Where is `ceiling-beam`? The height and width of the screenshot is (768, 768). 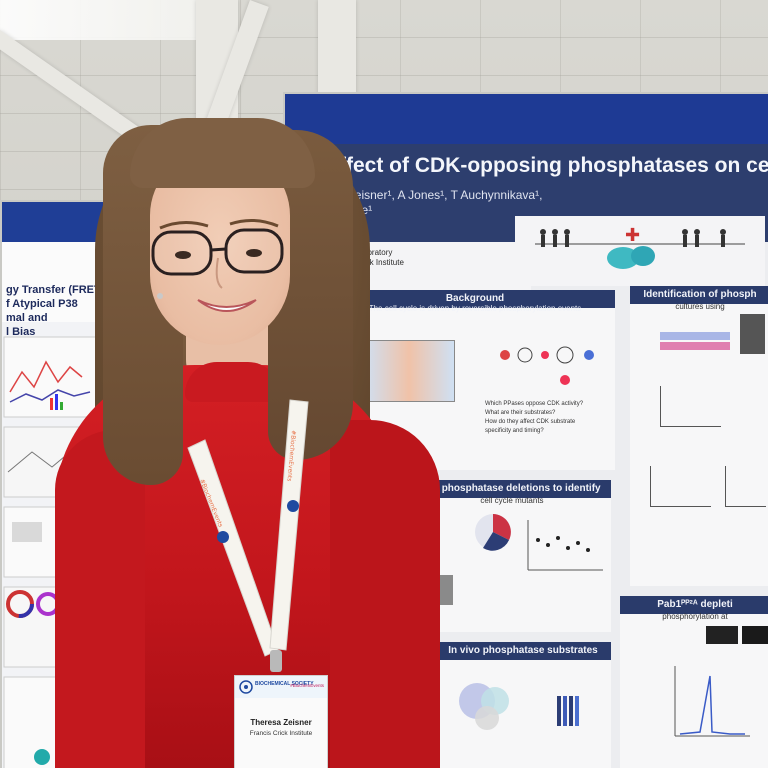
ceiling-beam is located at coordinates (337, 47).